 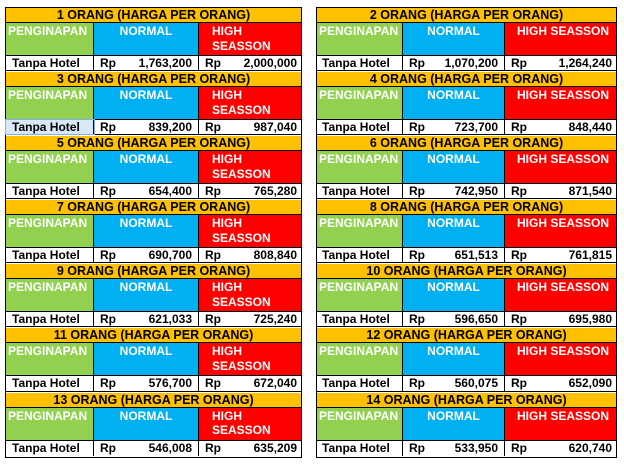 I want to click on high-season-price-cell: Rp 725,240, so click(x=250, y=319).